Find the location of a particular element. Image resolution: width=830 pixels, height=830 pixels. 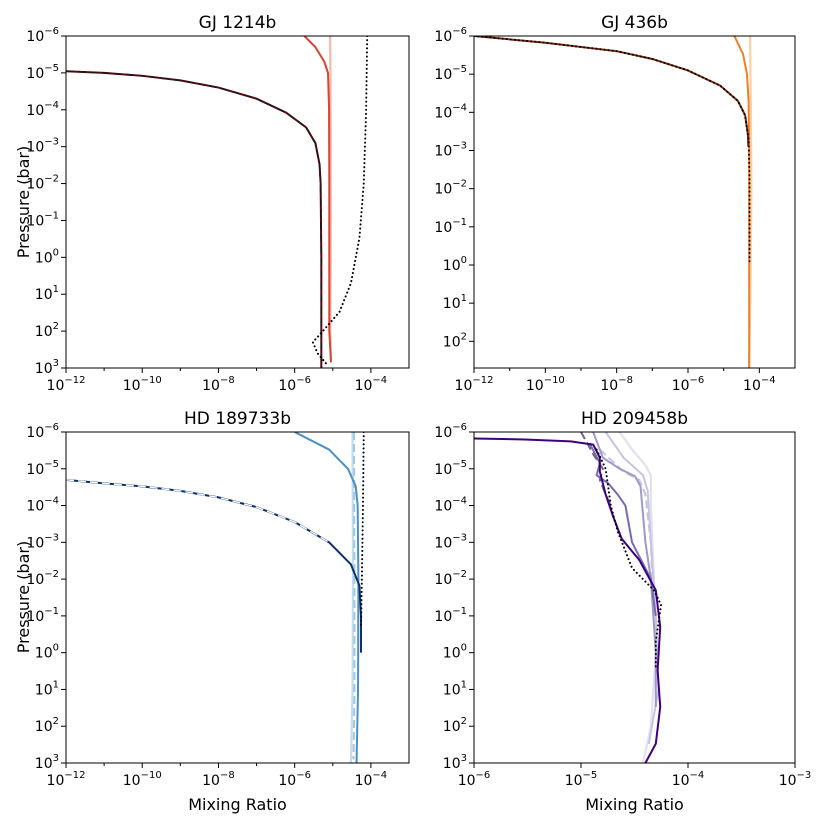

series-lavender is located at coordinates (624, 569).